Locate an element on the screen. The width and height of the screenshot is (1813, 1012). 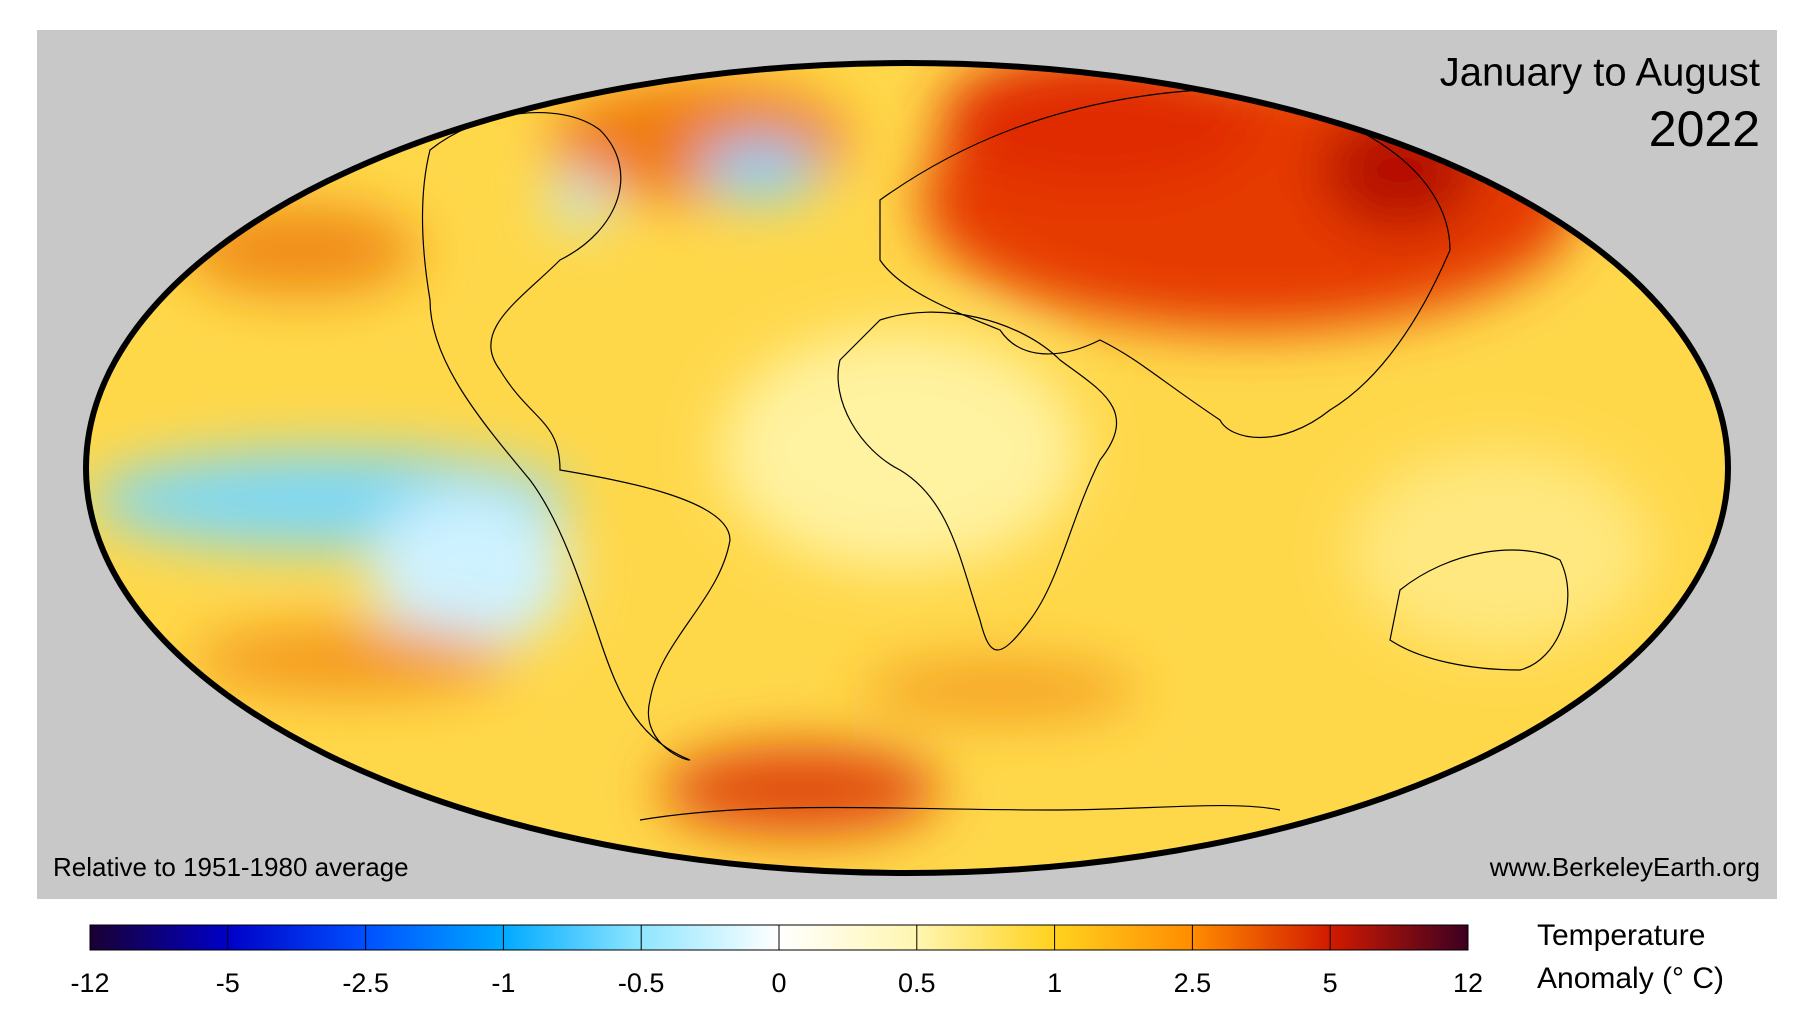
colorbar-tick-label: 5 is located at coordinates (1330, 983).